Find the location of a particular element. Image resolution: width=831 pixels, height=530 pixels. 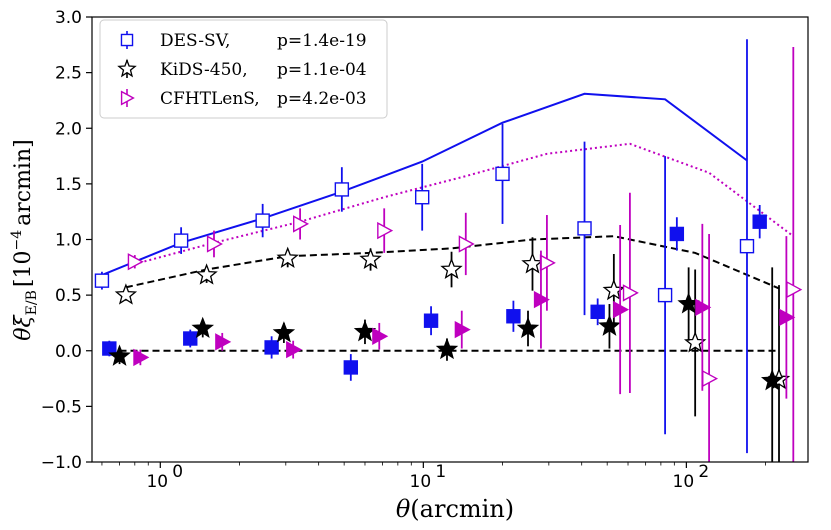

y-axis-label: θξE/B [10−4 arcmin] is located at coordinates (24, 239).